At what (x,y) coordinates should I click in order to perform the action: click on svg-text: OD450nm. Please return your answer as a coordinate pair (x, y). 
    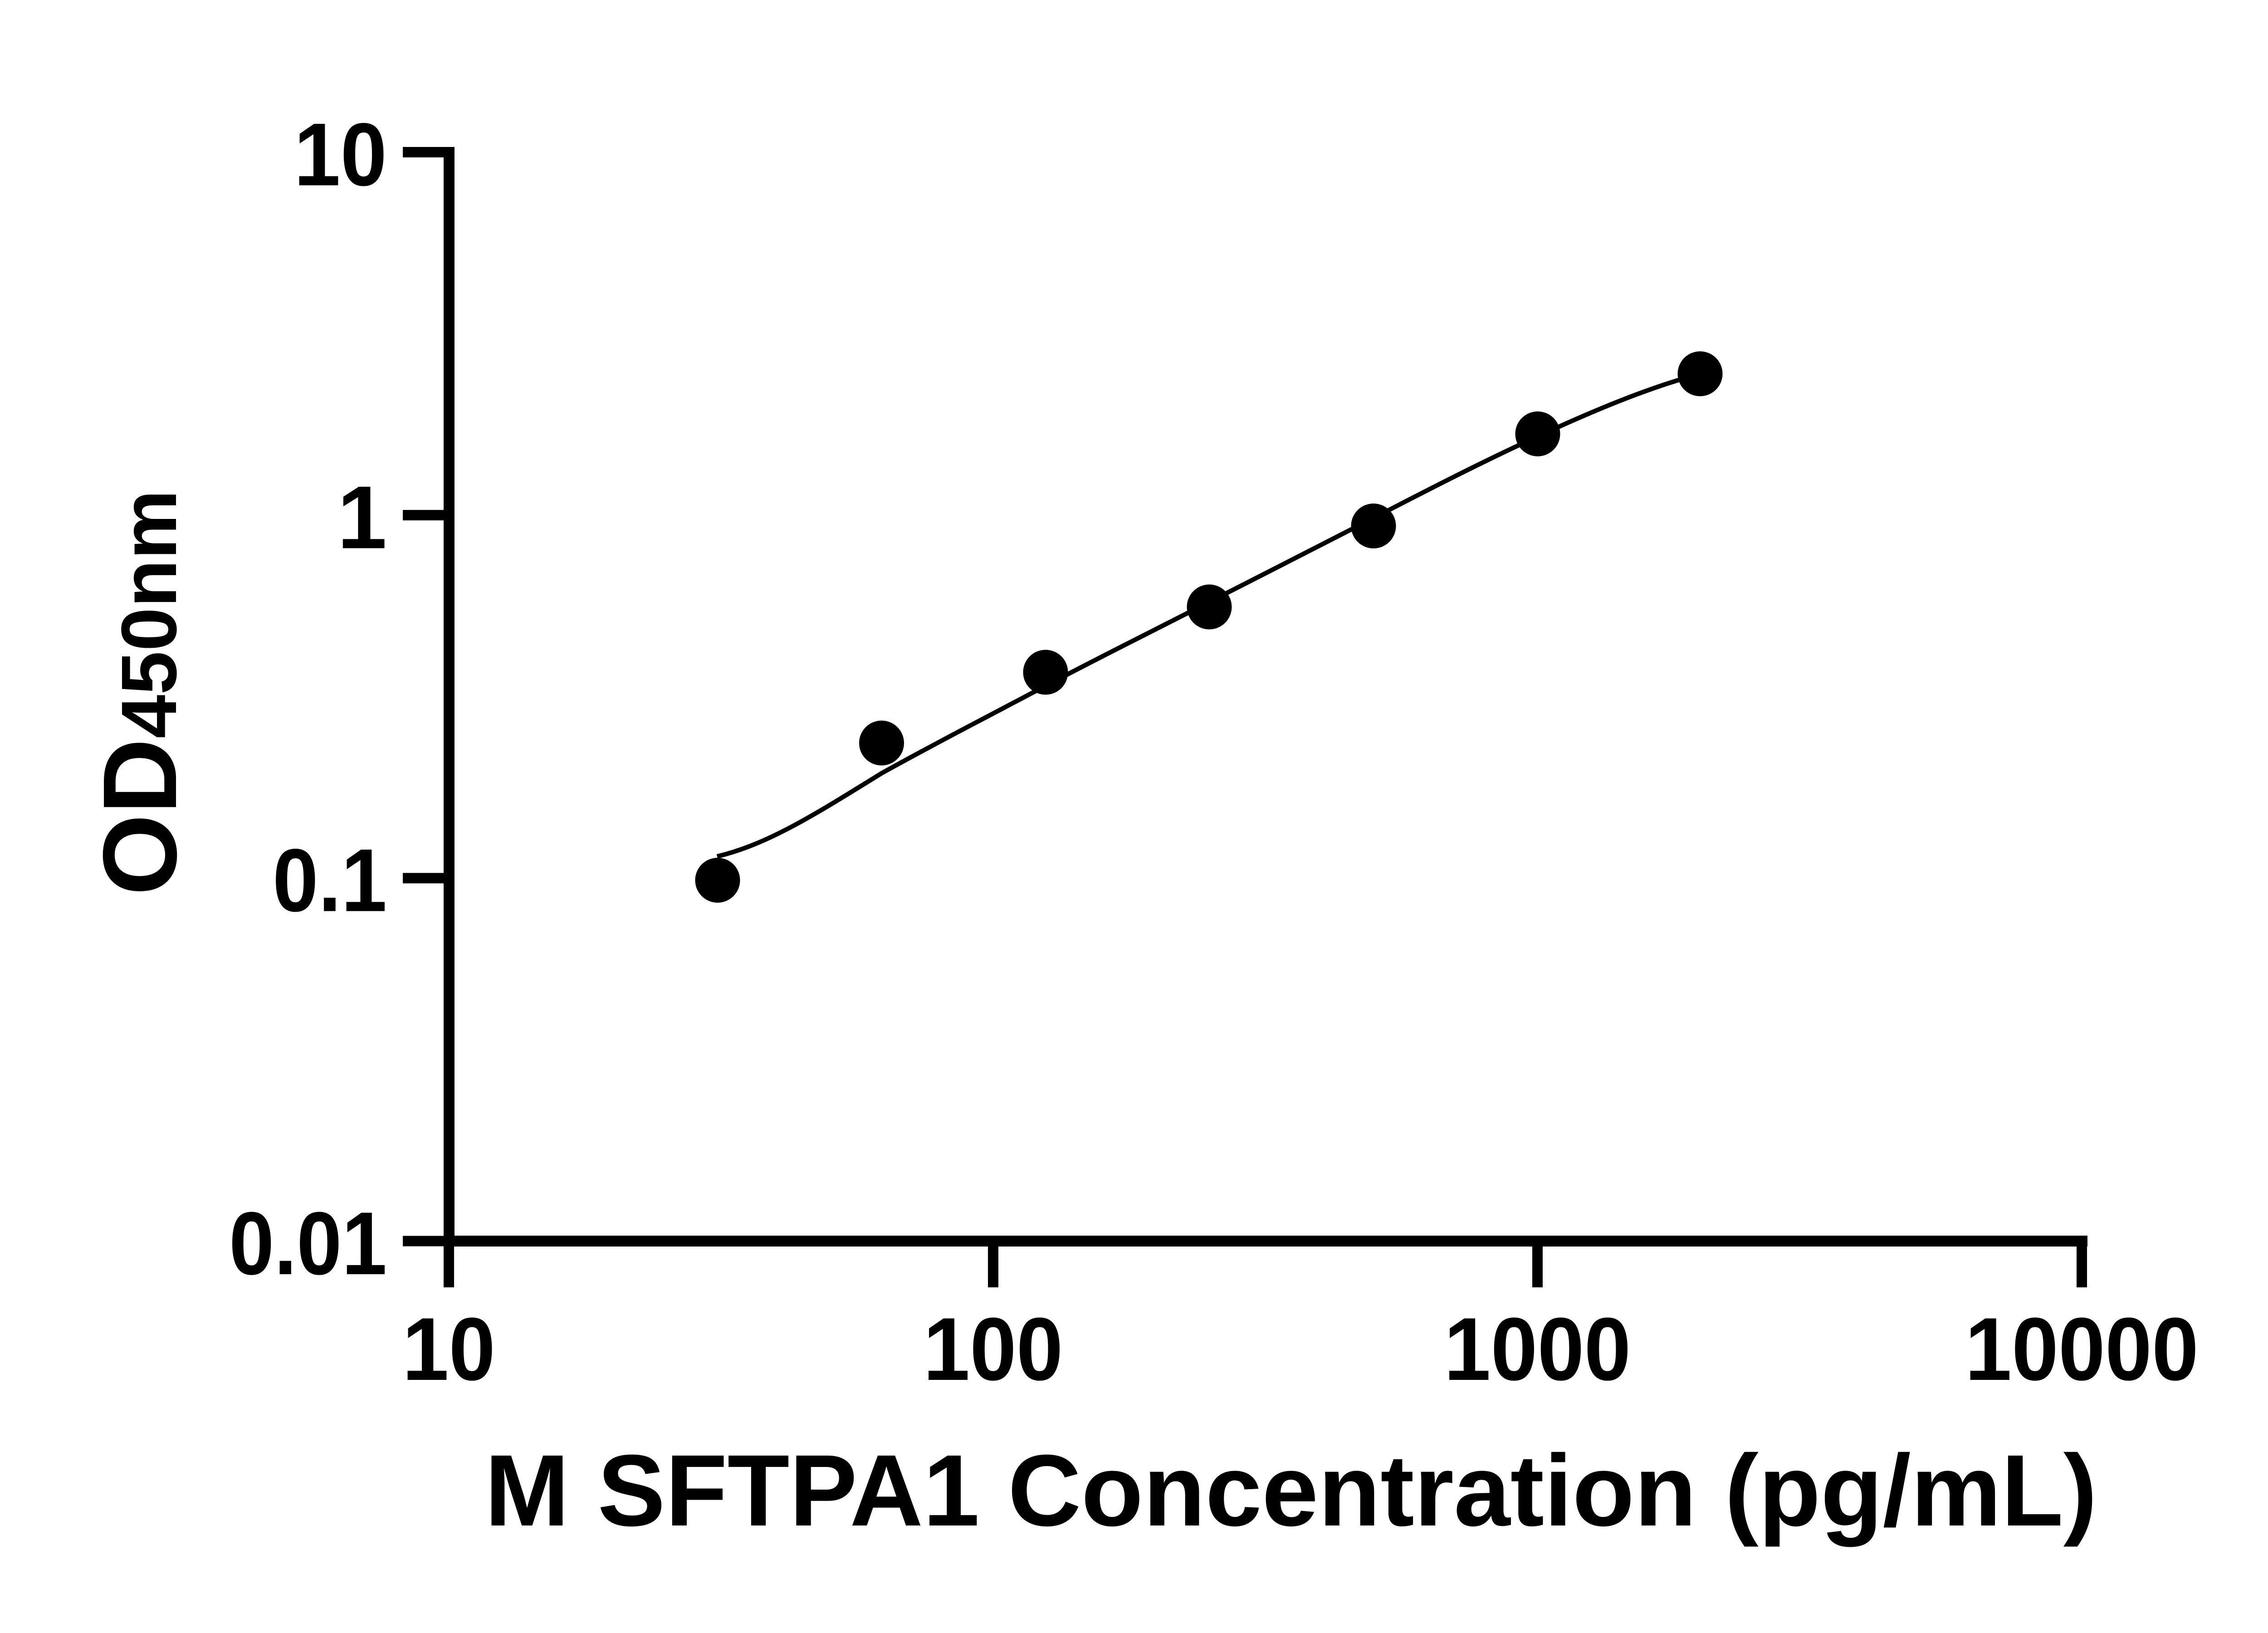
    Looking at the image, I should click on (140, 693).